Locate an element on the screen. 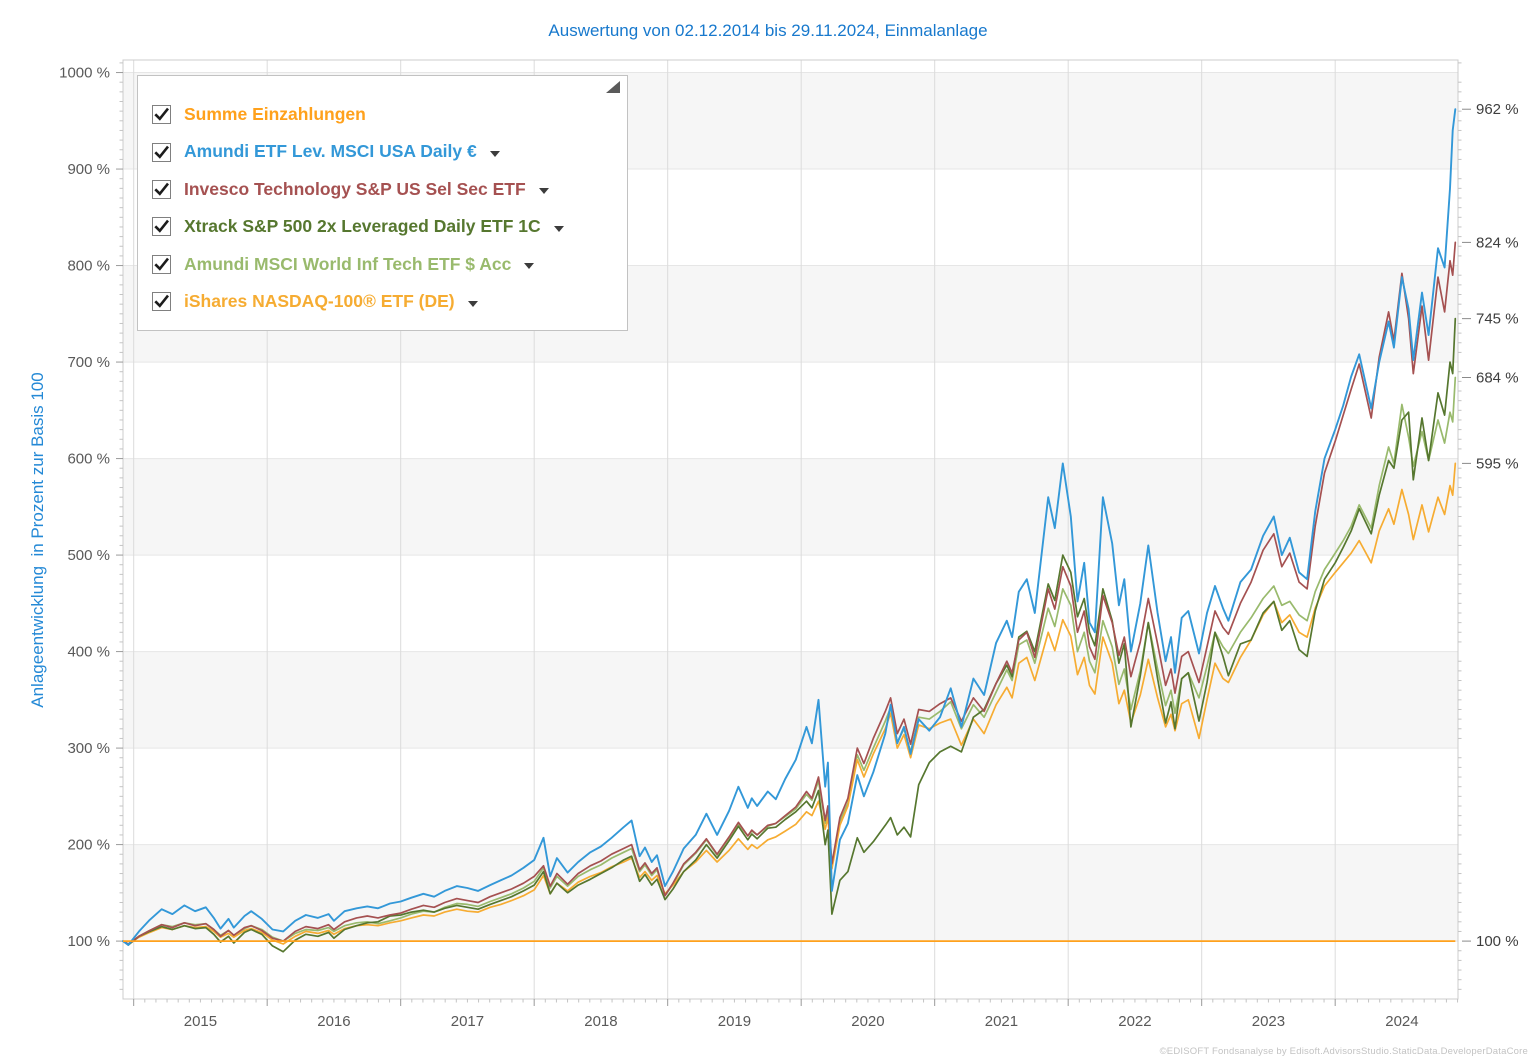 The image size is (1536, 1064). x-axis-label: 2015 is located at coordinates (200, 1021).